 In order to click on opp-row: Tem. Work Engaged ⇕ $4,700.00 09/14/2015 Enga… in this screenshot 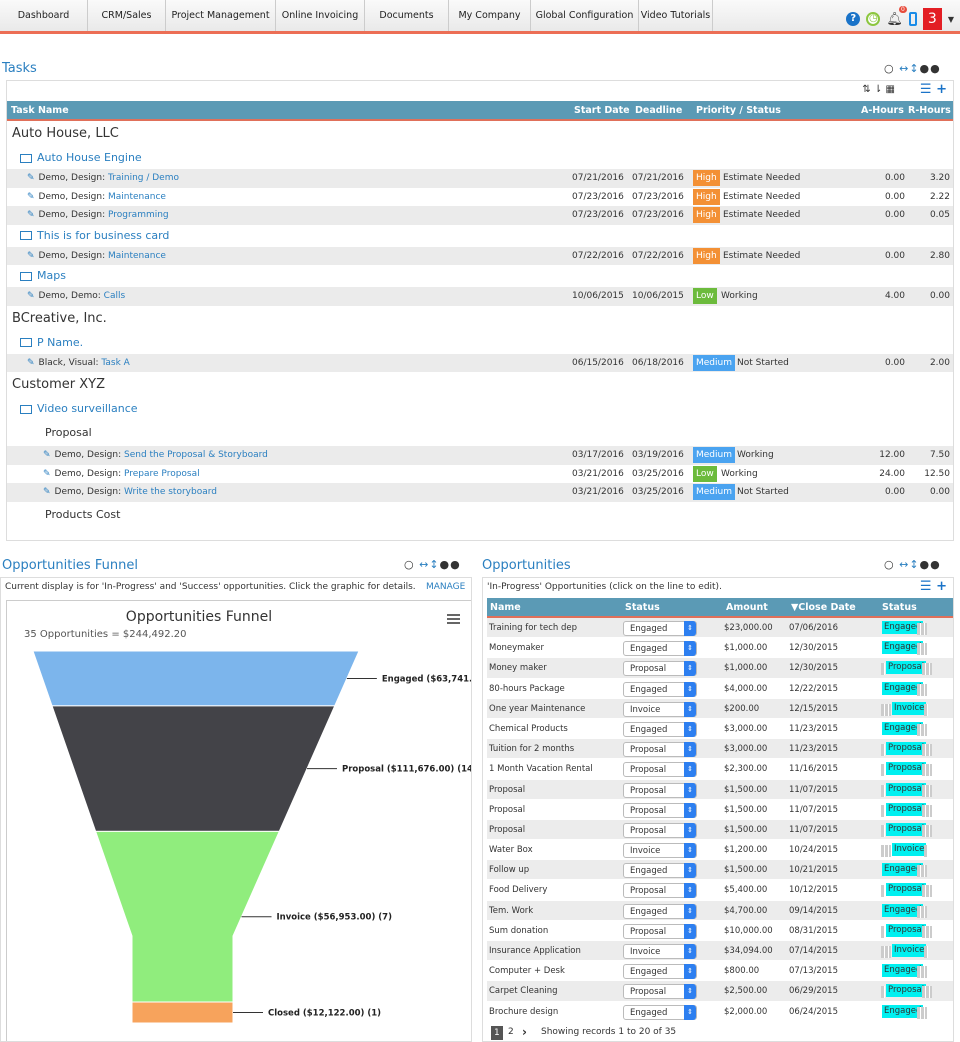, I will do `click(720, 910)`.